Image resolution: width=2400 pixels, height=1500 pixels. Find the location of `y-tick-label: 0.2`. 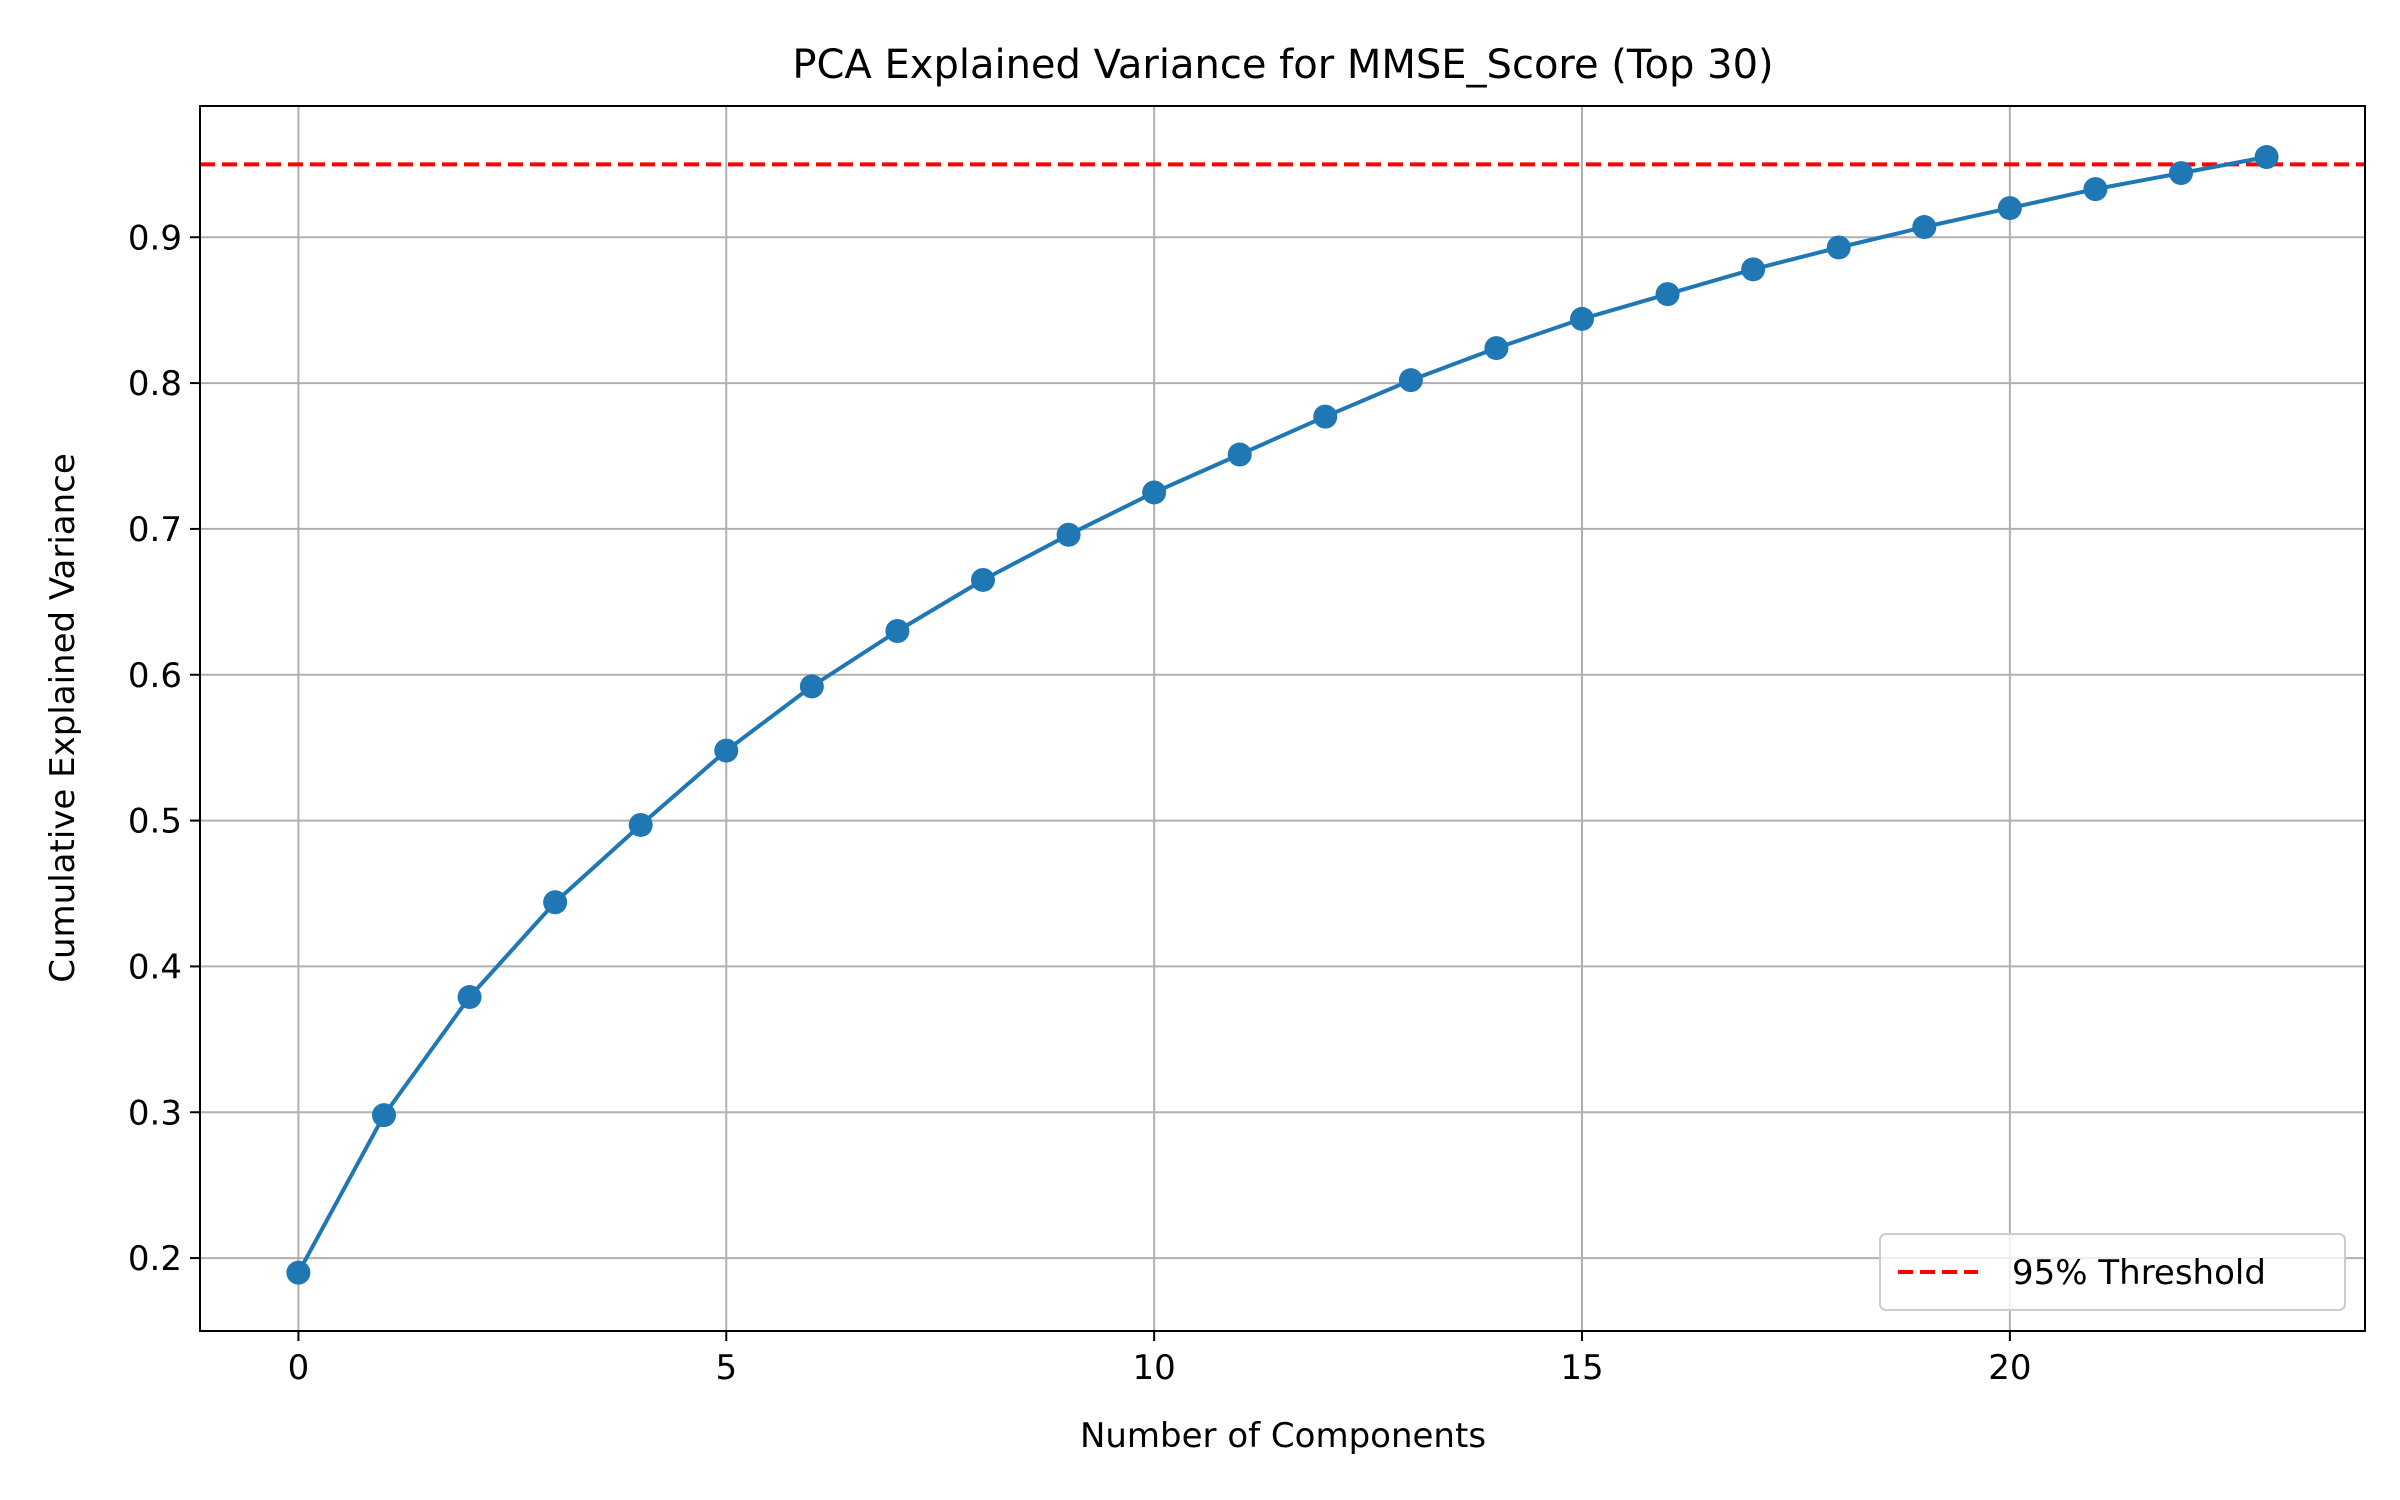

y-tick-label: 0.2 is located at coordinates (155, 1259).